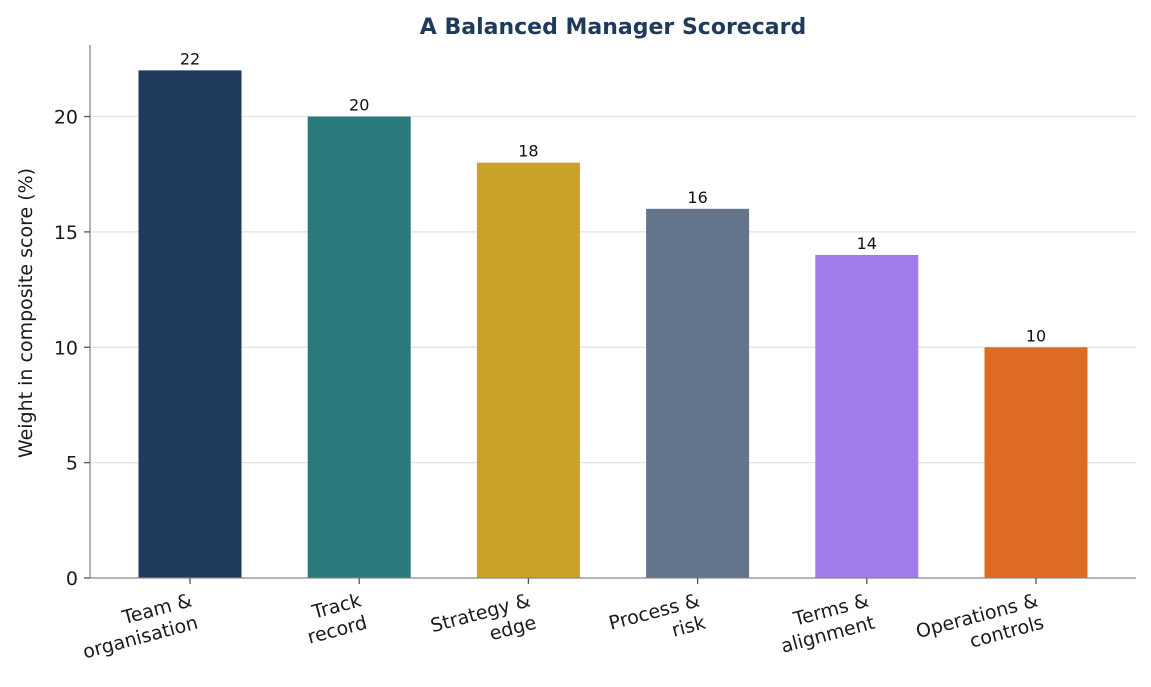  Describe the element at coordinates (141, 626) in the screenshot. I see `x-tick-label: Team &organisation` at that location.